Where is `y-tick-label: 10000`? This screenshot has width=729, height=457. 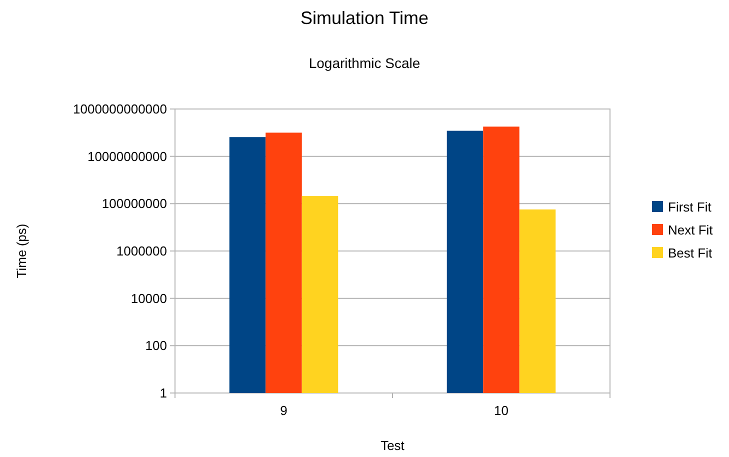
y-tick-label: 10000 is located at coordinates (148, 298).